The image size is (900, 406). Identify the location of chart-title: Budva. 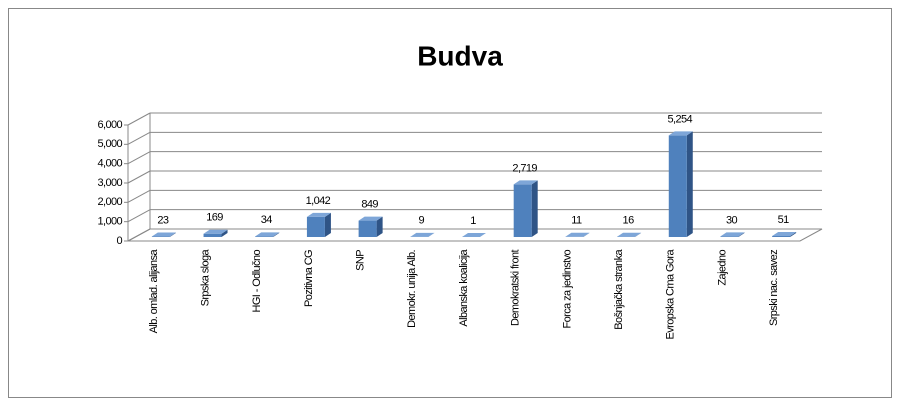
(460, 55).